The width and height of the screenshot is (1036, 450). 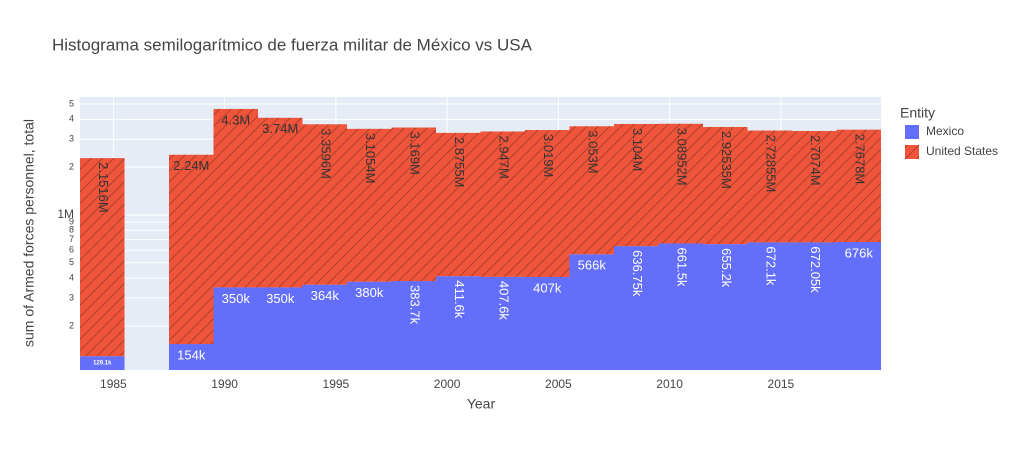 I want to click on y-tick-label: 9, so click(x=71, y=222).